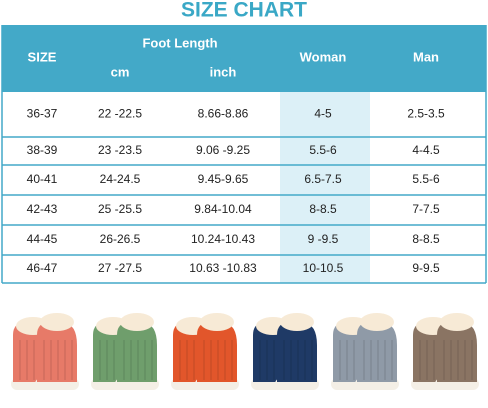  Describe the element at coordinates (426, 209) in the screenshot. I see `cell-man: 7-7.5` at that location.